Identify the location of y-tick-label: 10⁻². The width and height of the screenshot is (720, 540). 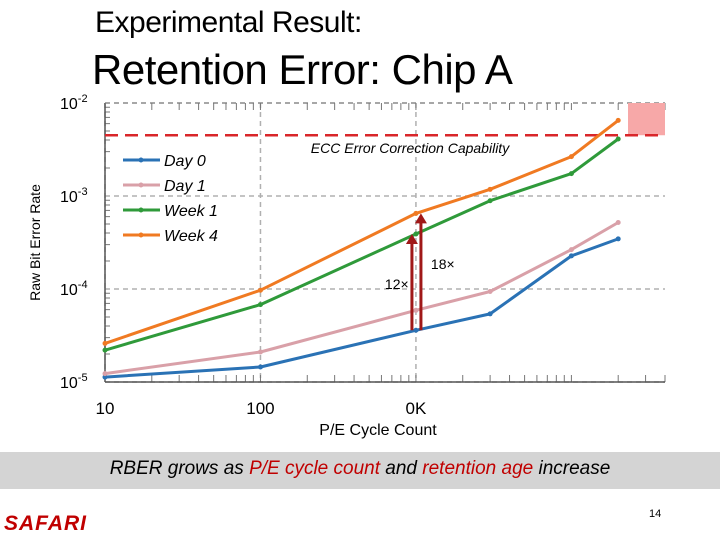
(74, 103).